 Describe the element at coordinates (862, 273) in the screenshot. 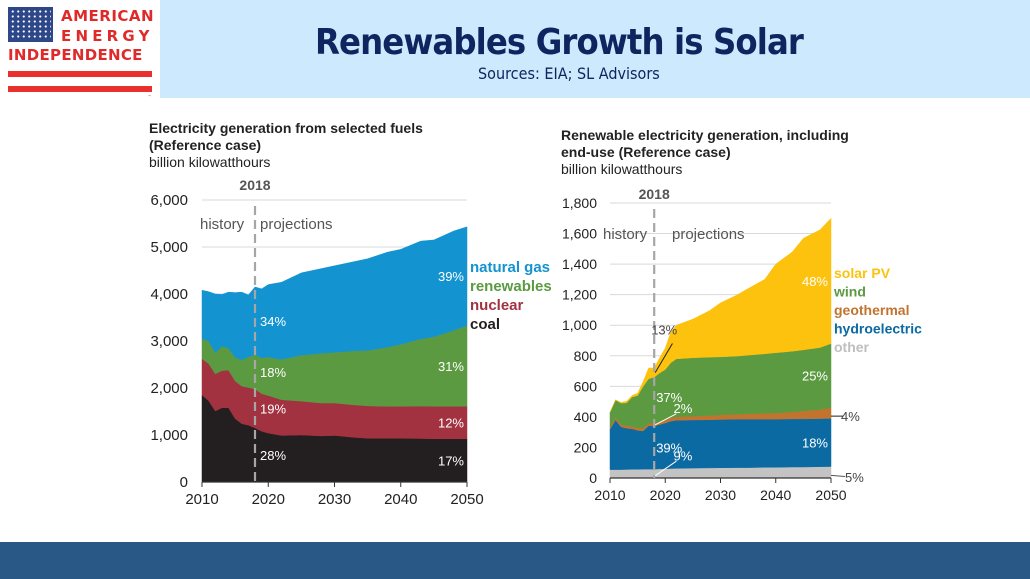

I see `legend-solar-PV: solar PV` at that location.